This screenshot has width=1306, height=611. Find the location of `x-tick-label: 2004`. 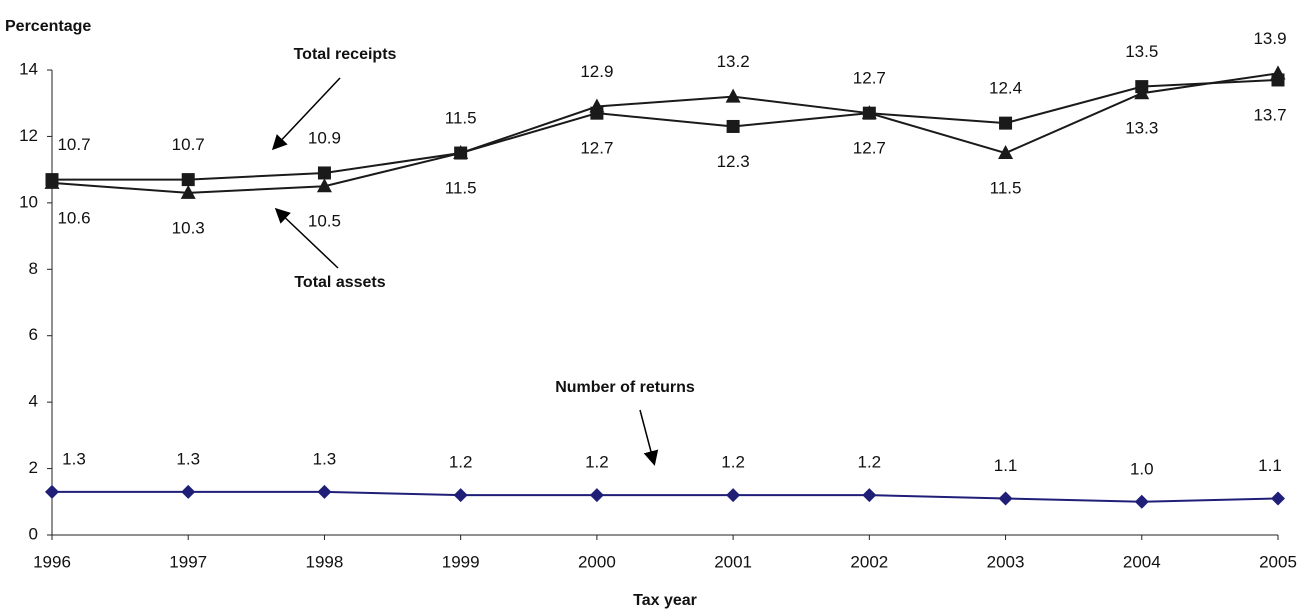

x-tick-label: 2004 is located at coordinates (1142, 561).